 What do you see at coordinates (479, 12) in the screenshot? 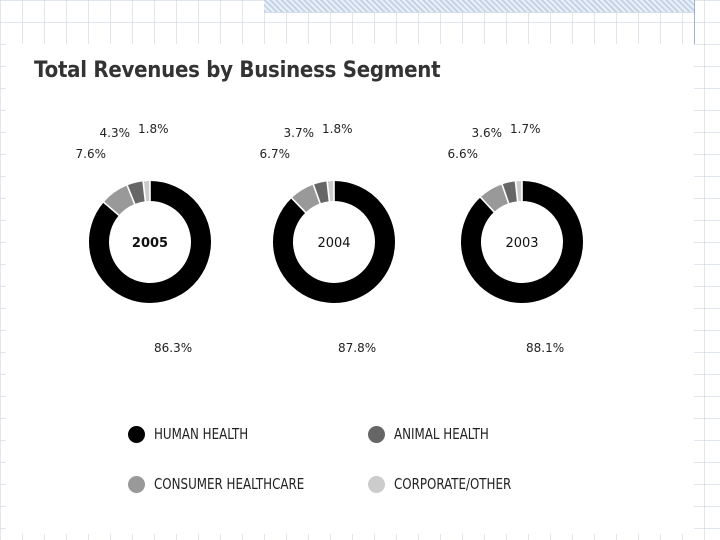
I see `header-divider` at bounding box center [479, 12].